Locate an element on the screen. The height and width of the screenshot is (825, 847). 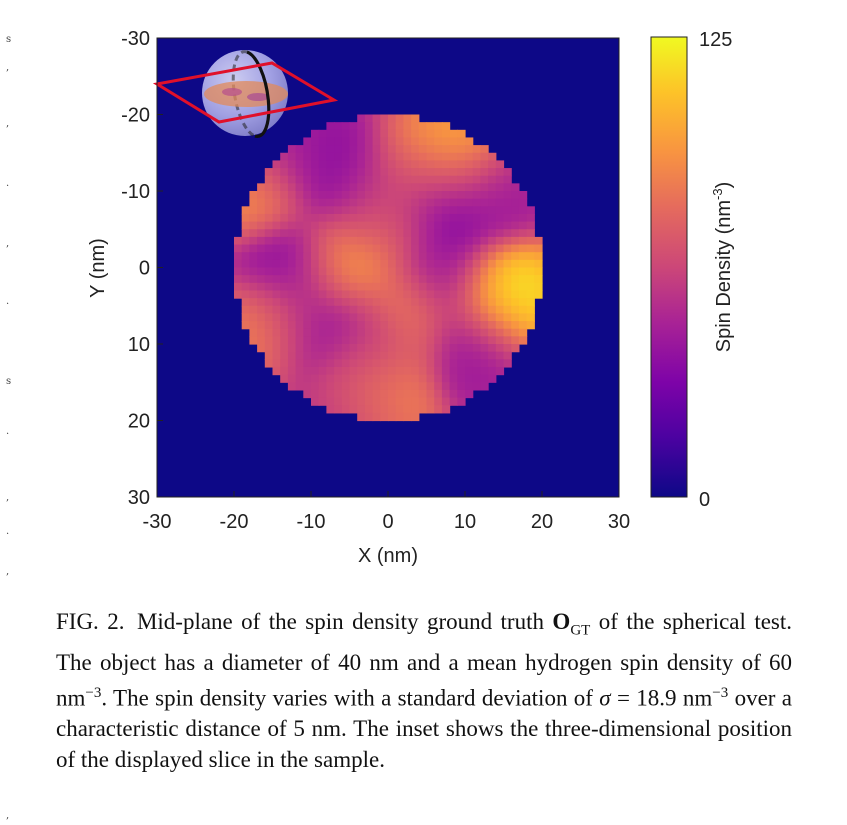
margin-mark: , is located at coordinates (8, 243).